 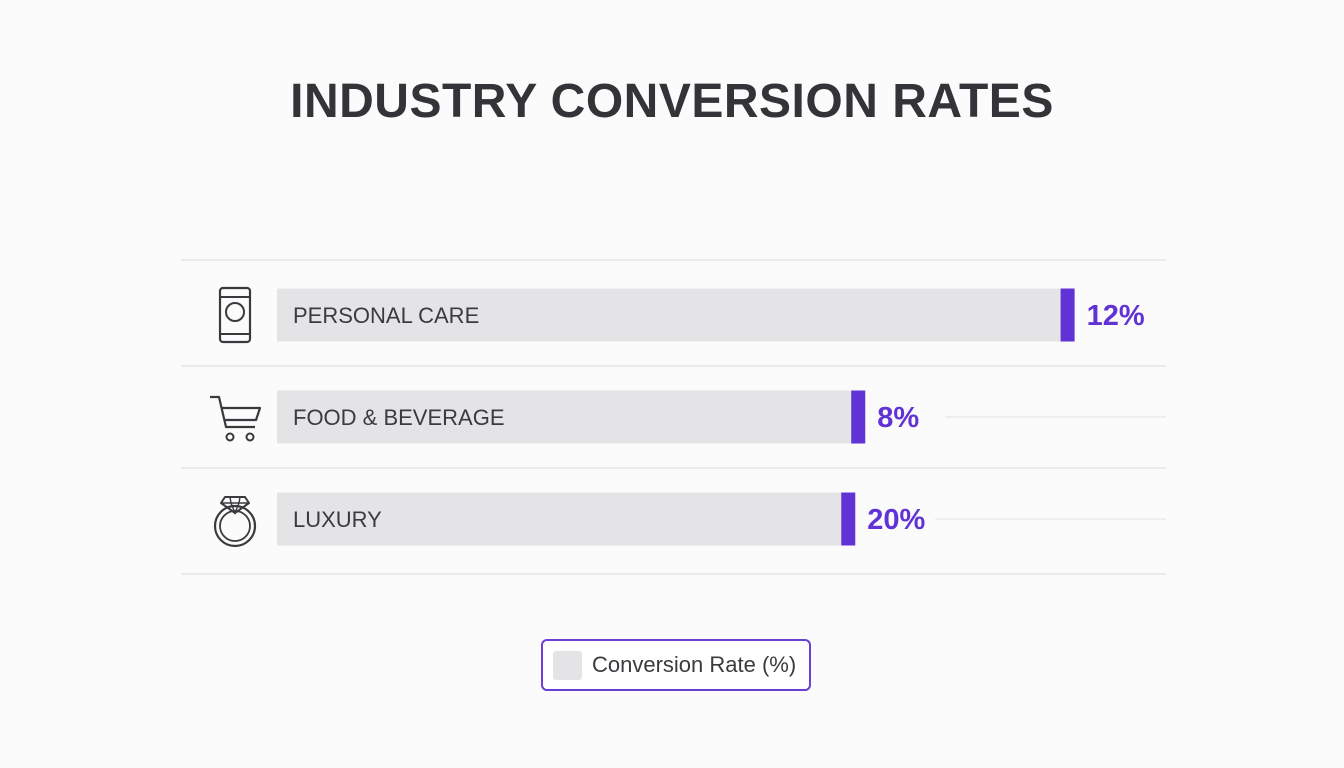 What do you see at coordinates (235, 522) in the screenshot?
I see `diamond-ring-icon` at bounding box center [235, 522].